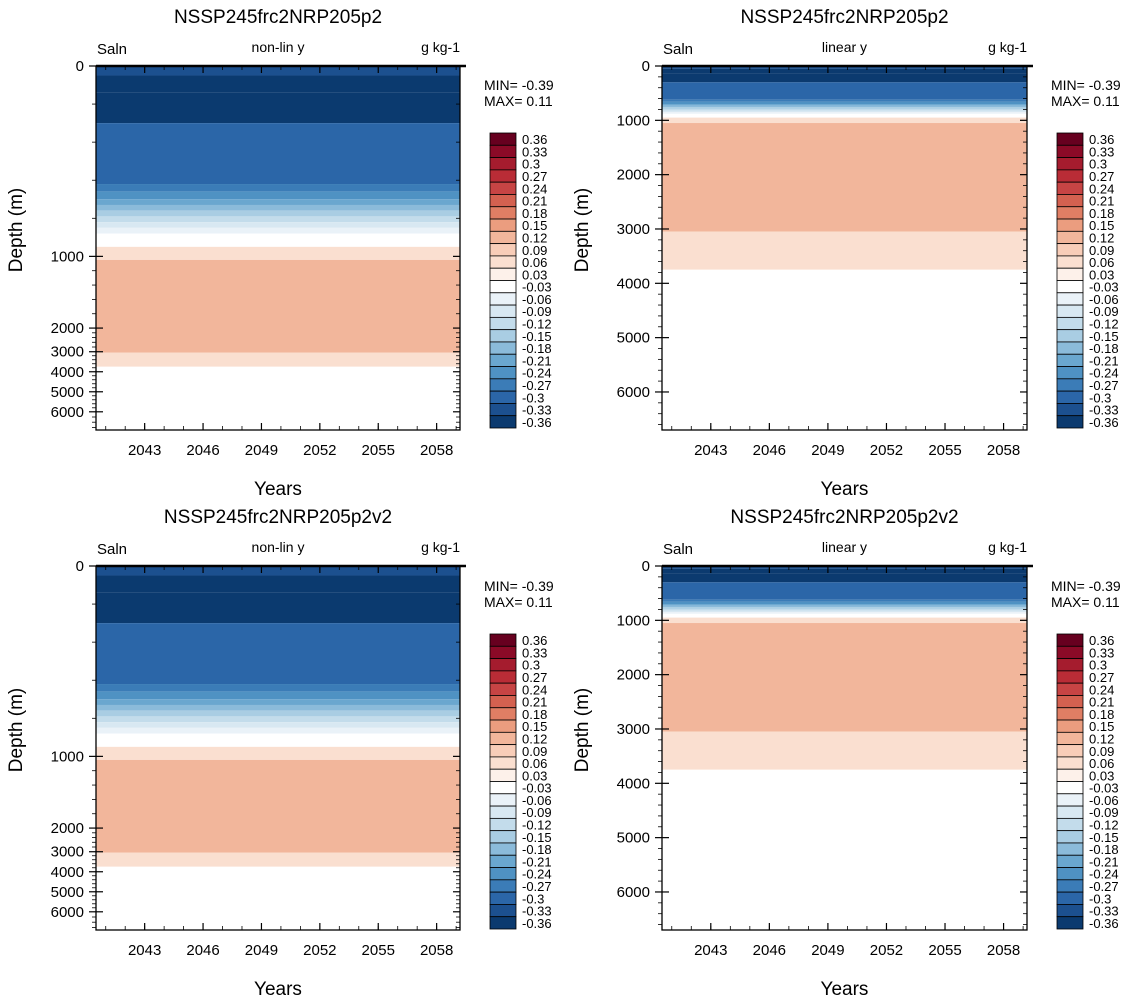 The image size is (1132, 1001). What do you see at coordinates (531, 164) in the screenshot?
I see `colorbar-label: 0.3` at bounding box center [531, 164].